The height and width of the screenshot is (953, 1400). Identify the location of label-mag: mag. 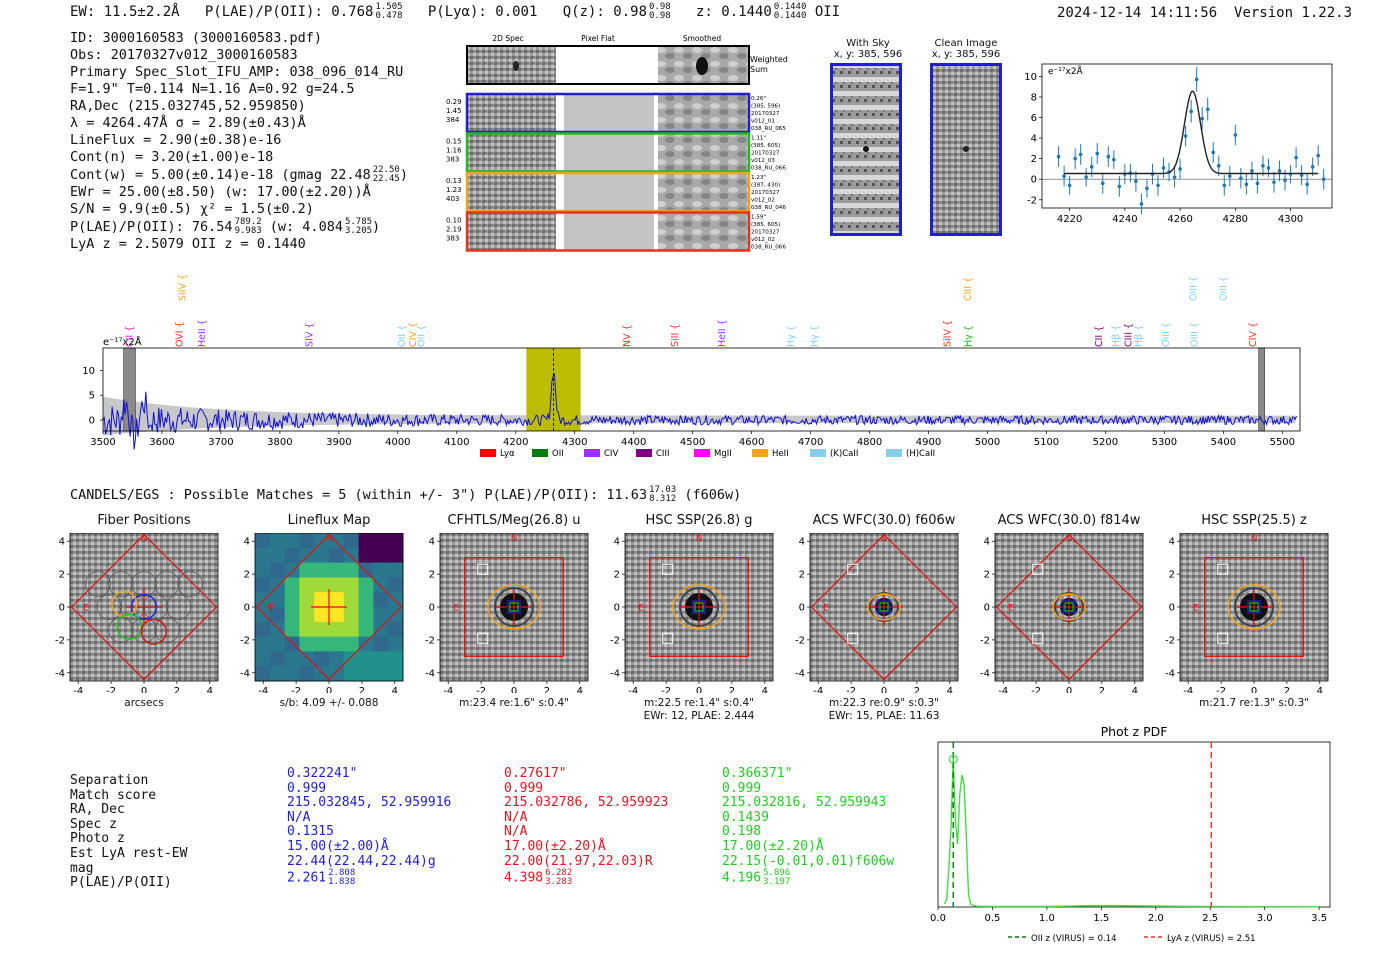
(82, 868).